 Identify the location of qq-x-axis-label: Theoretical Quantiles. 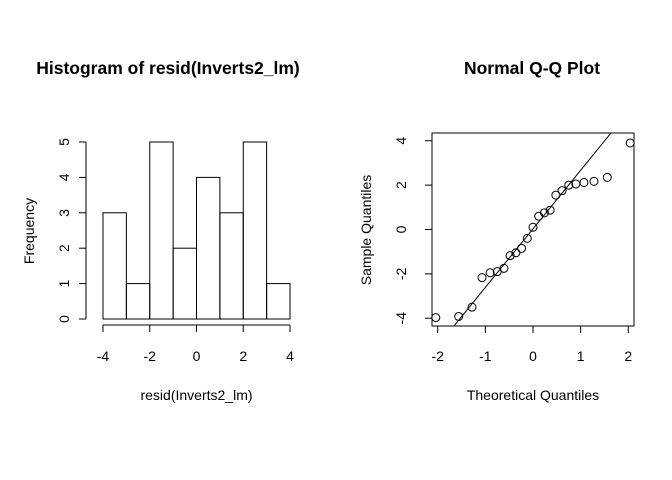
(533, 395).